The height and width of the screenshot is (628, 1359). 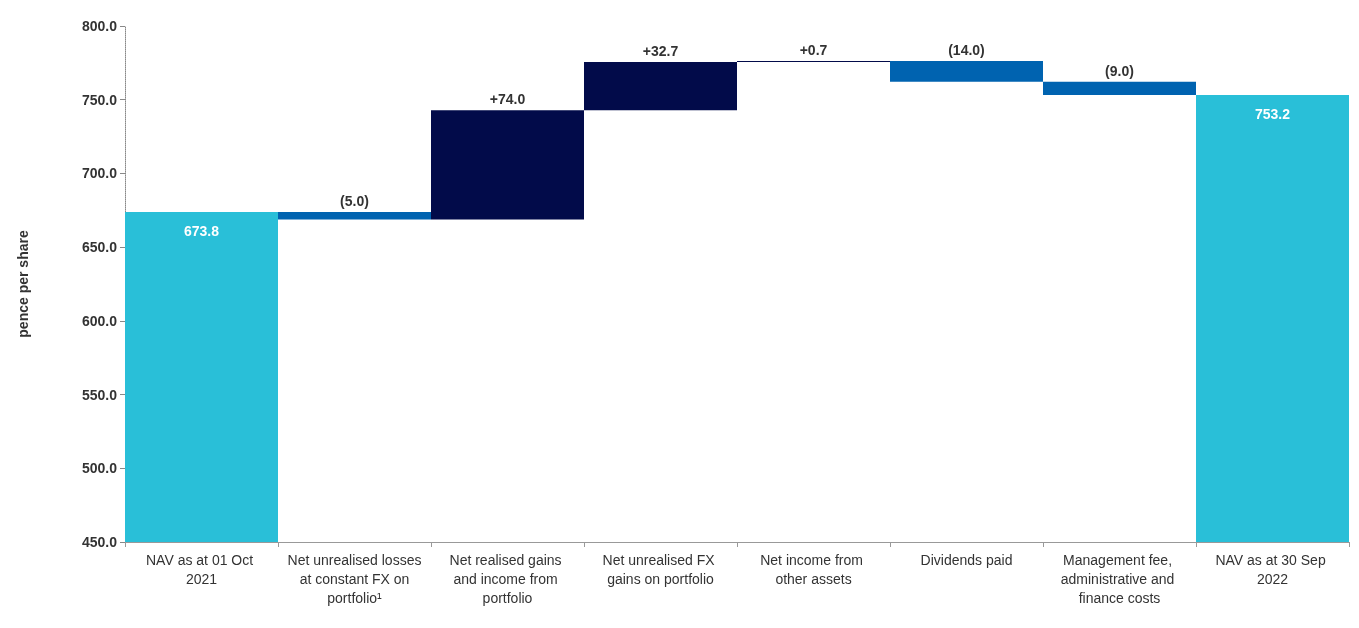 I want to click on y-tick-label: 450.0, so click(x=99, y=542).